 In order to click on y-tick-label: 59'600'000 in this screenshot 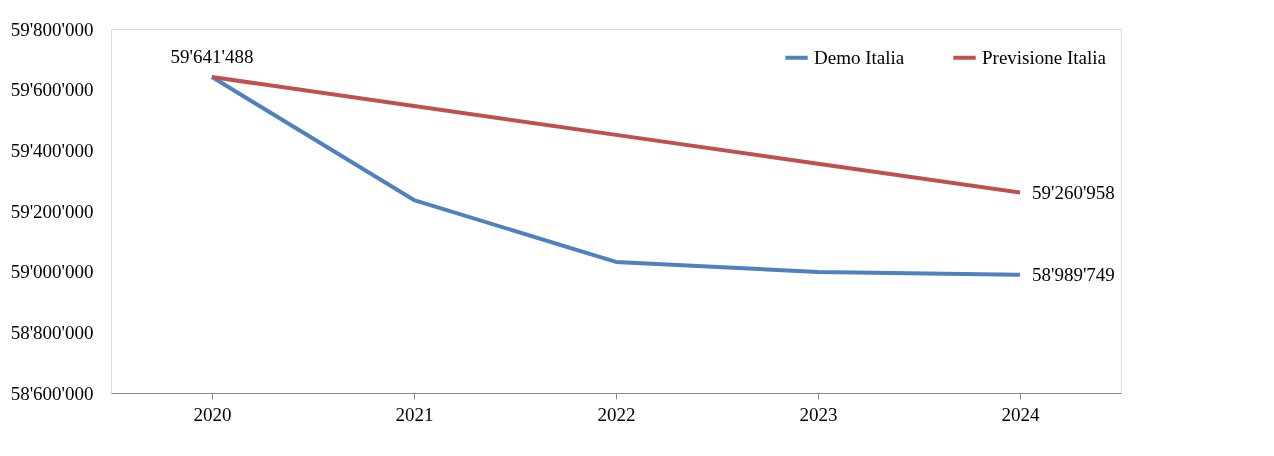, I will do `click(52, 90)`.